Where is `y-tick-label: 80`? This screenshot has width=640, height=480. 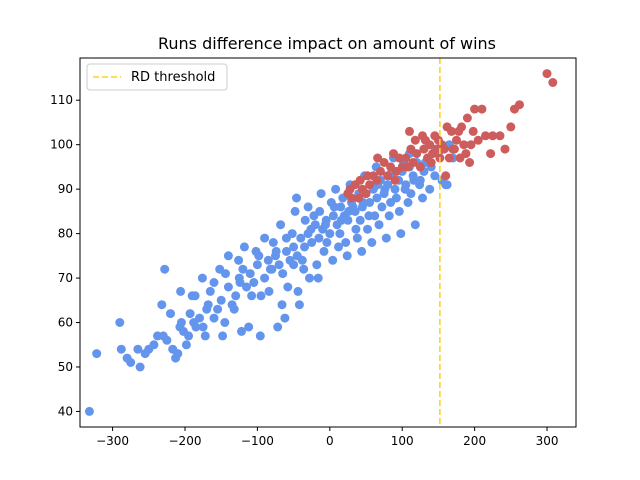 y-tick-label: 80 is located at coordinates (65, 234).